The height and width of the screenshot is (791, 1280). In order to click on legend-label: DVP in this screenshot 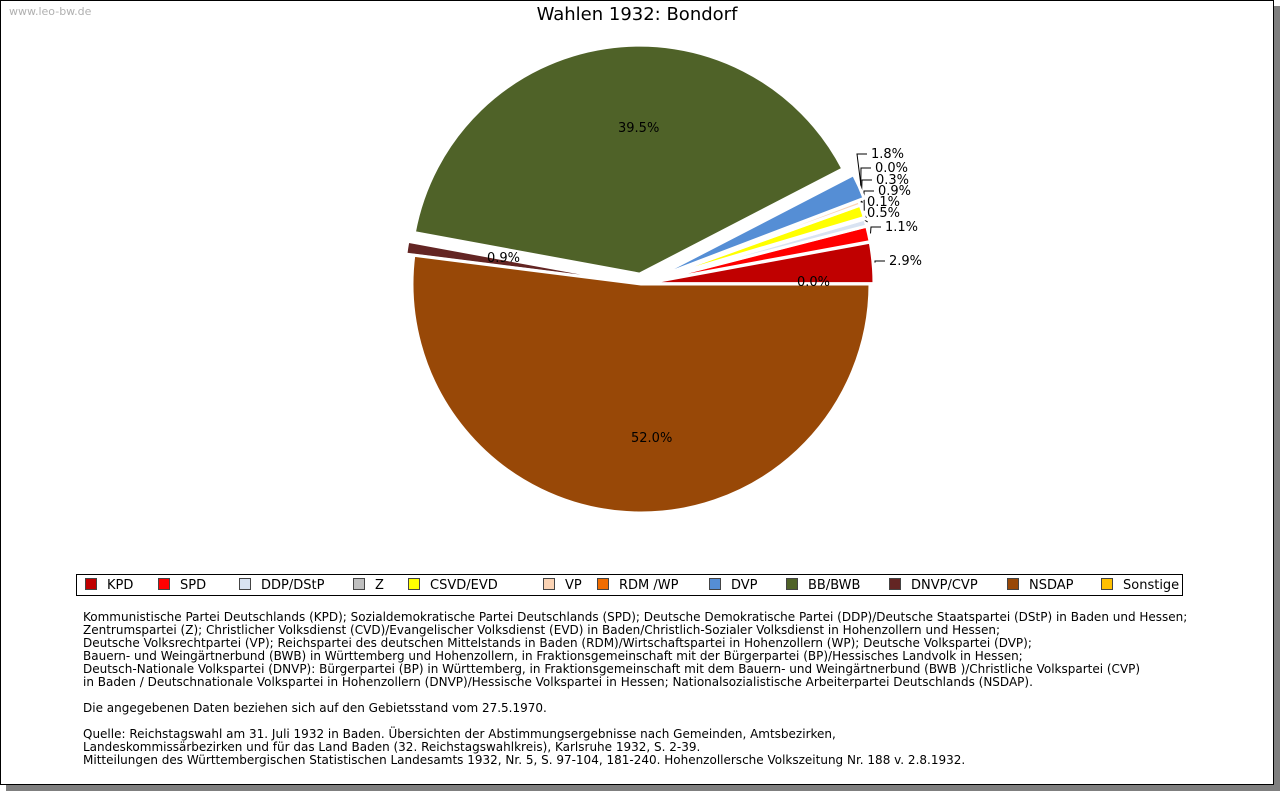, I will do `click(744, 585)`.